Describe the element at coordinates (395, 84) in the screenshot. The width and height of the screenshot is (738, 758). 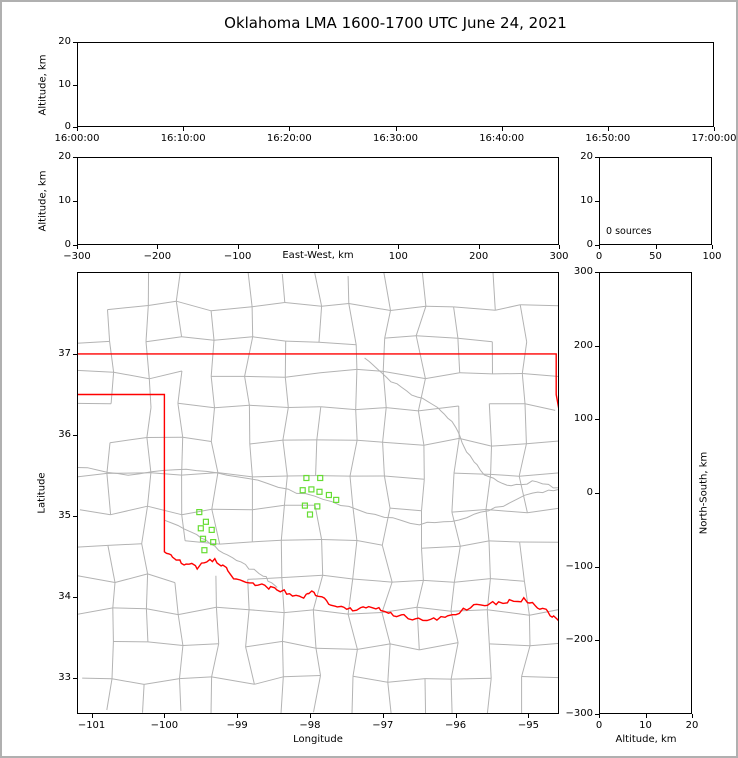
I see `time-altitude-panel` at that location.